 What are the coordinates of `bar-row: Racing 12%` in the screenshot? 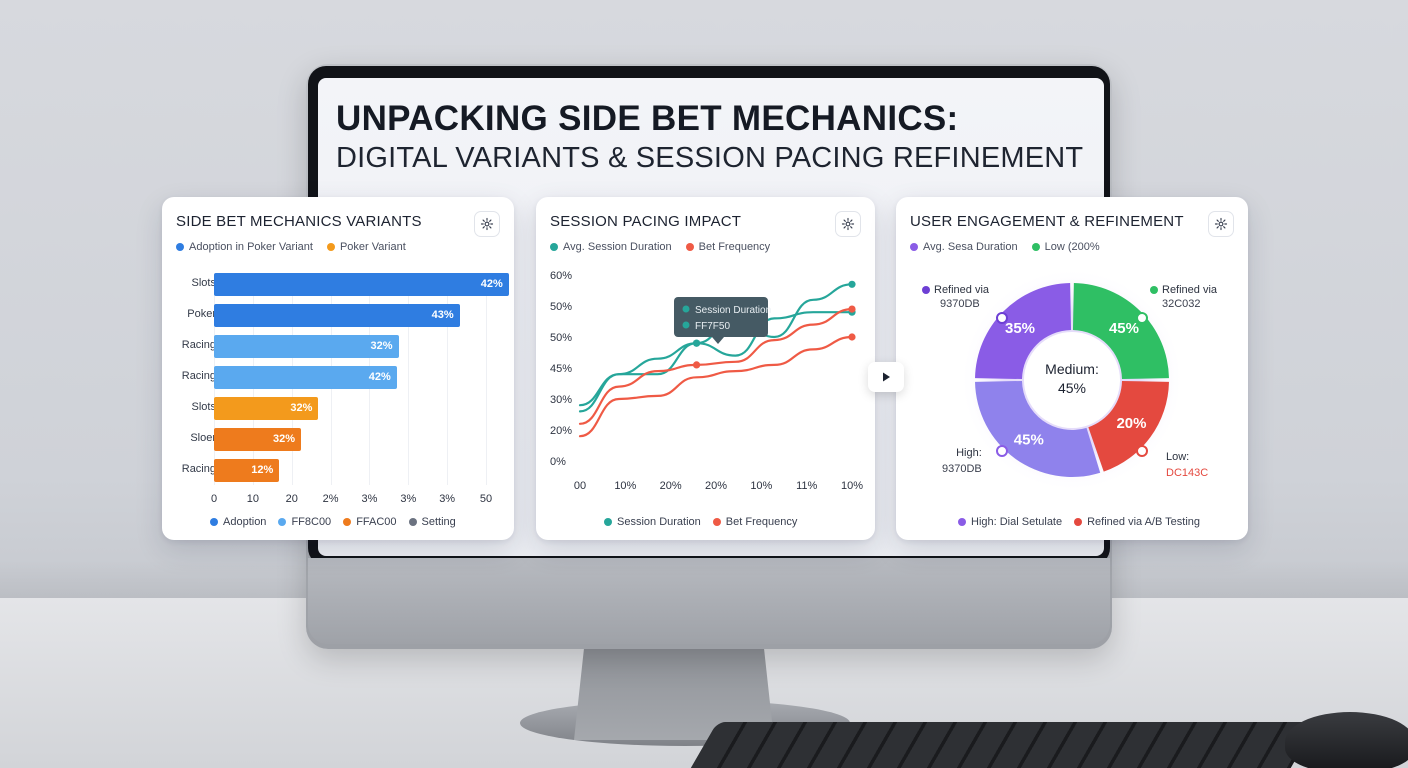 It's located at (338, 470).